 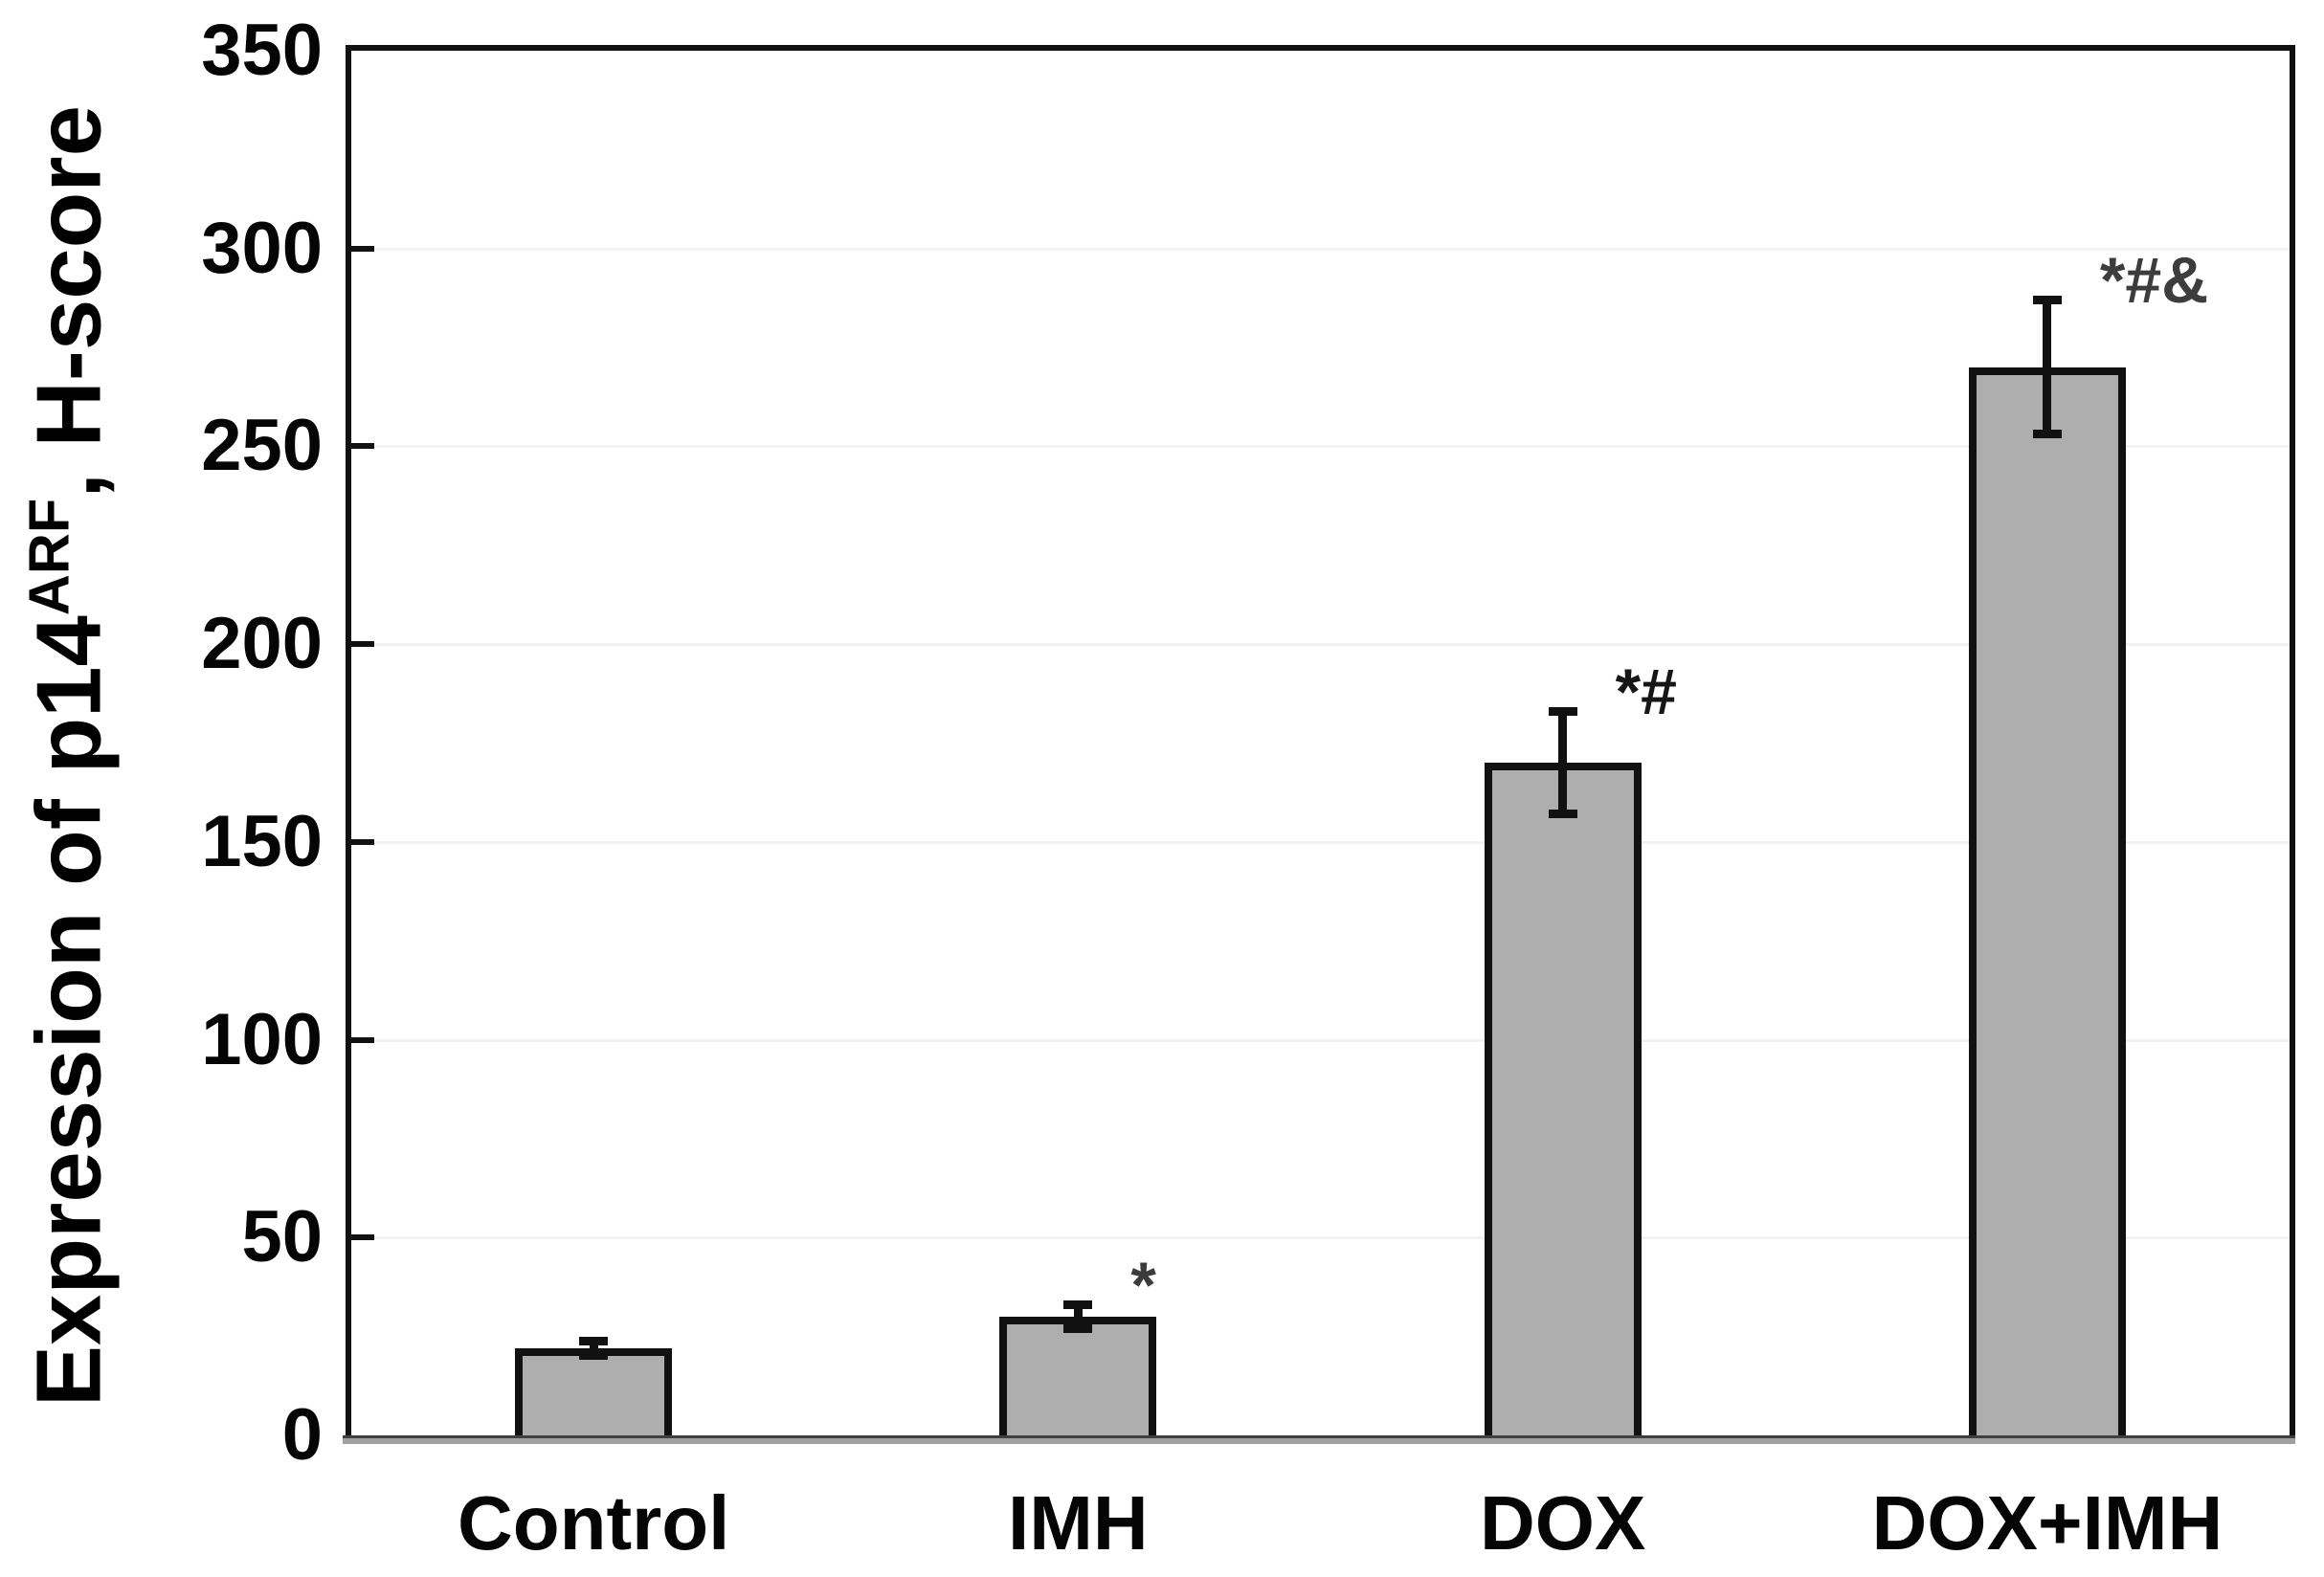 I want to click on y-axis-title-prefix: Expression of p14, so click(x=69, y=1011).